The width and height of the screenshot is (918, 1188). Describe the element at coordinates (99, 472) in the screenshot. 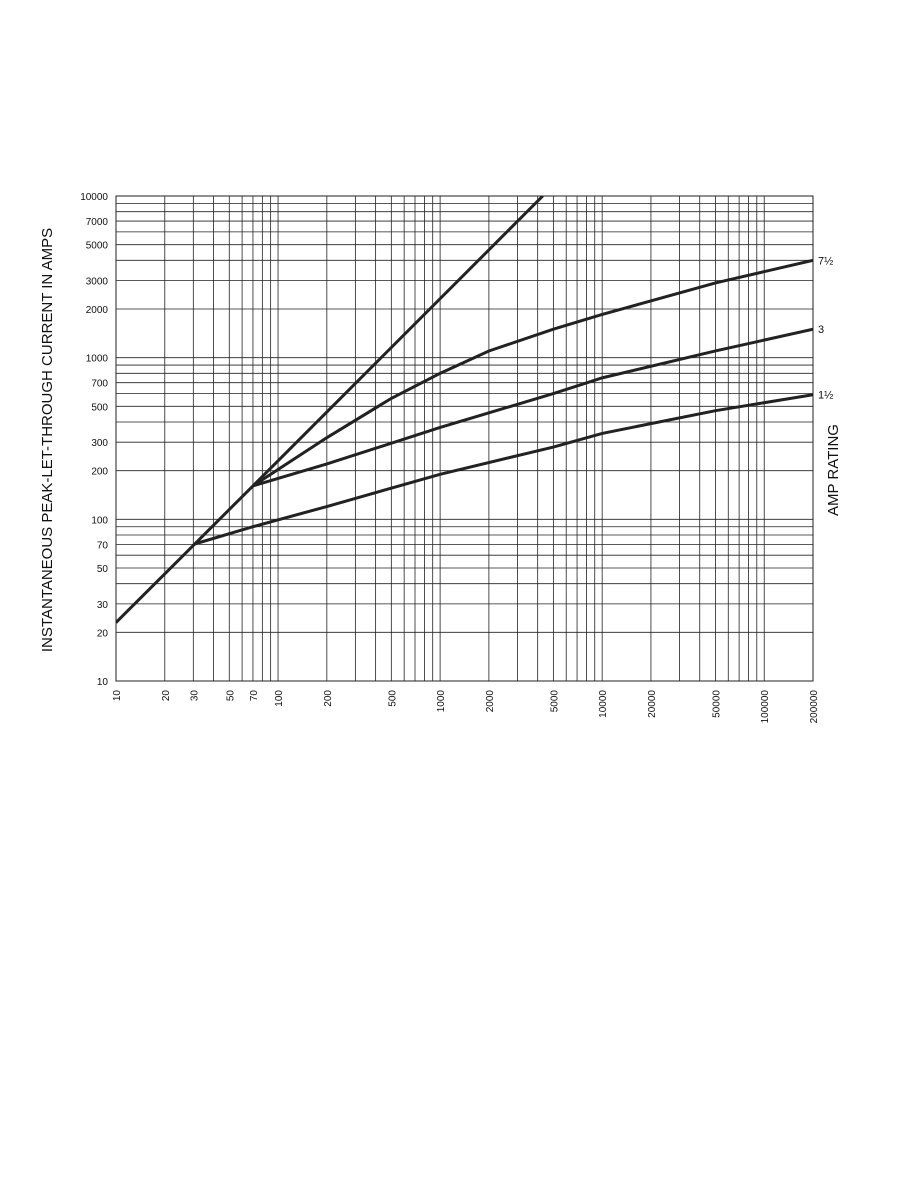

I see `y-tick-label: 200` at that location.